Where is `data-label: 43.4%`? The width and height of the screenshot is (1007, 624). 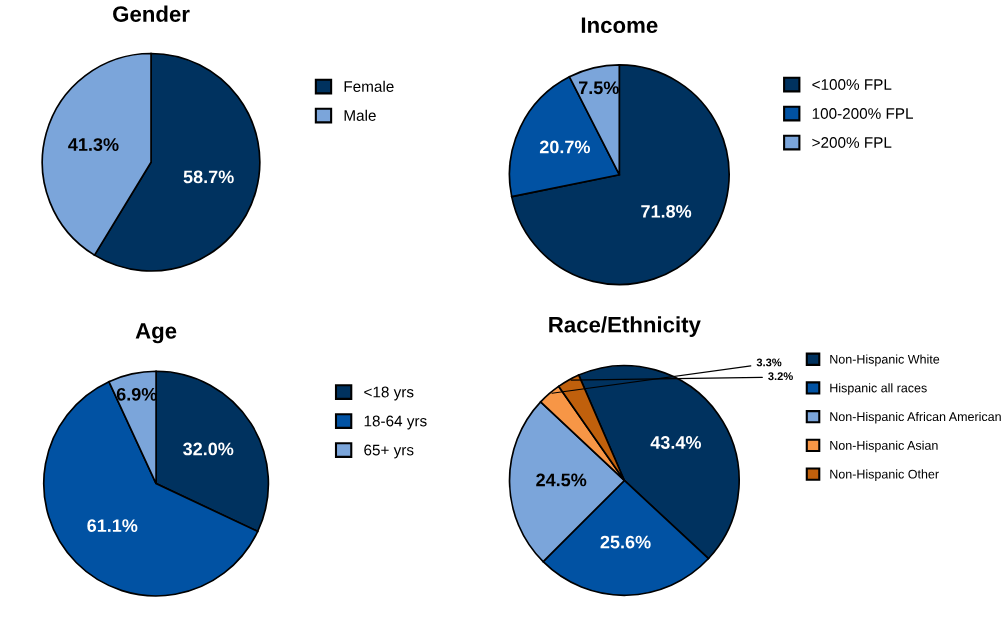
data-label: 43.4% is located at coordinates (676, 442).